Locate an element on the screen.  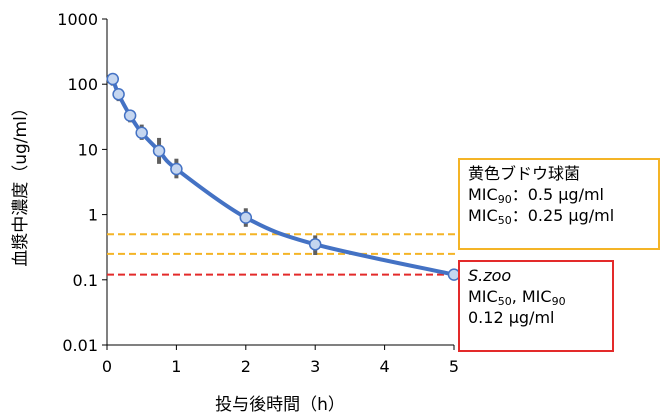
s-zoo-mic-box: S.zoo MIC50, MIC90 0.12 μg/ml is located at coordinates (536, 306).